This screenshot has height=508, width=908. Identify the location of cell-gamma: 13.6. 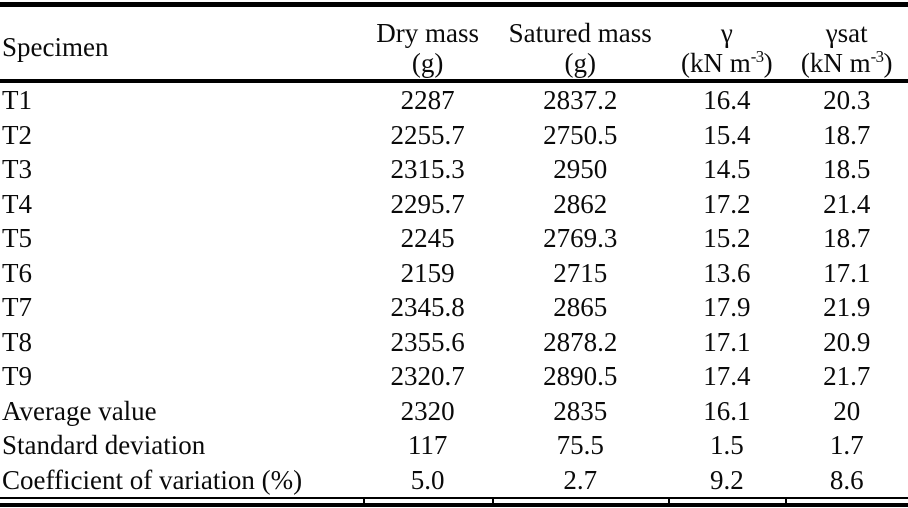
(727, 272).